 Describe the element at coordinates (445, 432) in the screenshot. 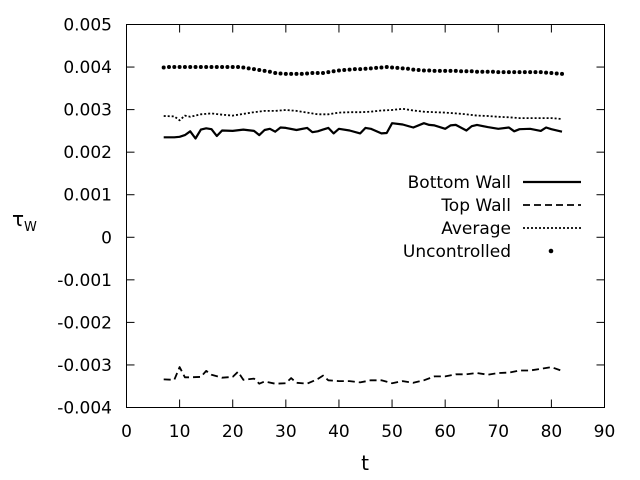

I see `x-tick-label: 60` at that location.